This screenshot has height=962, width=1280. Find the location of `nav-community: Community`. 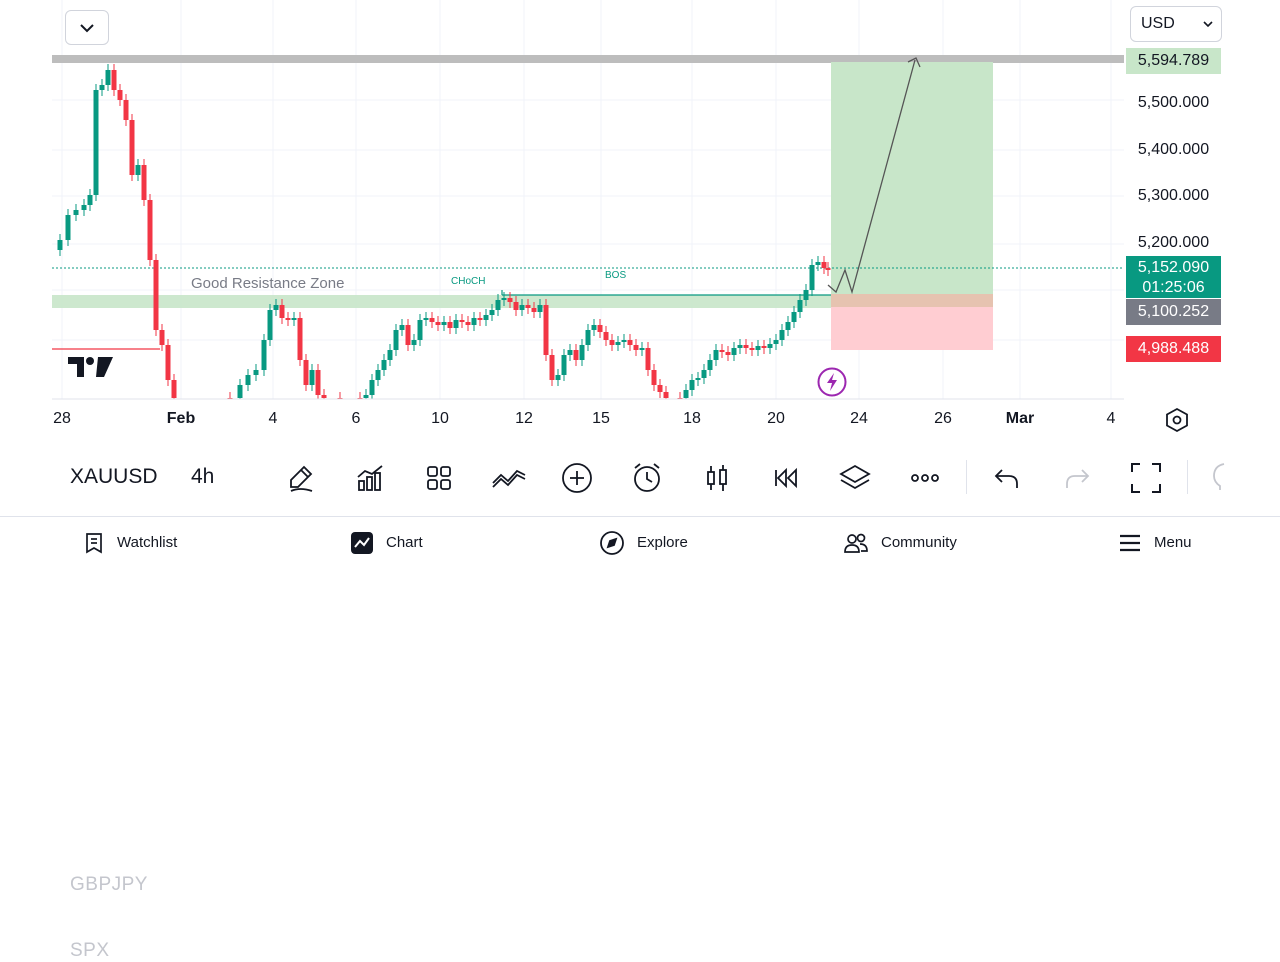

nav-community: Community is located at coordinates (900, 542).